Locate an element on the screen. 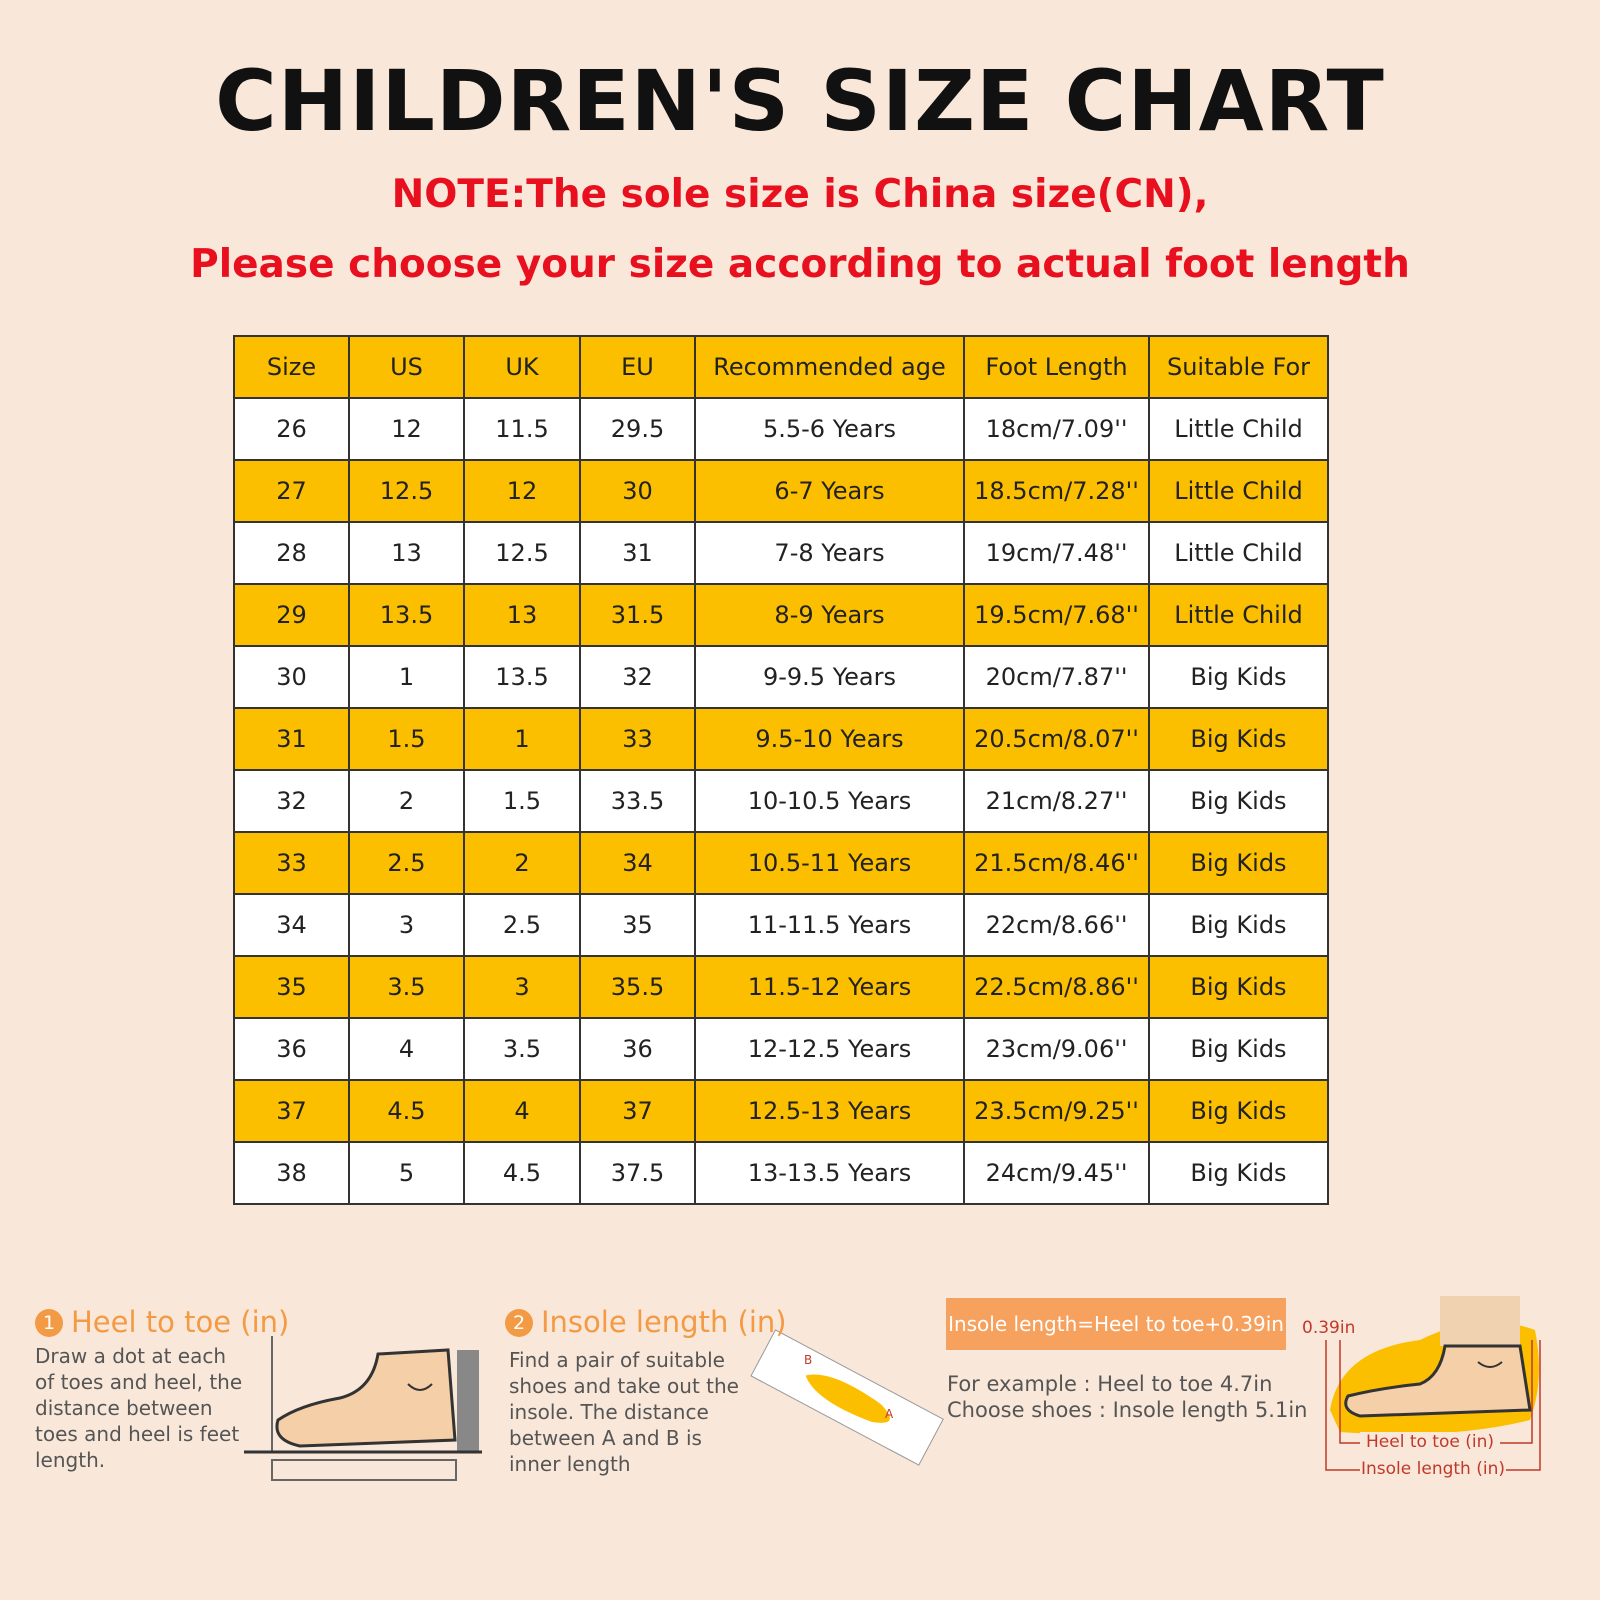  table-cell: 9-9.5 Years is located at coordinates (829, 677).